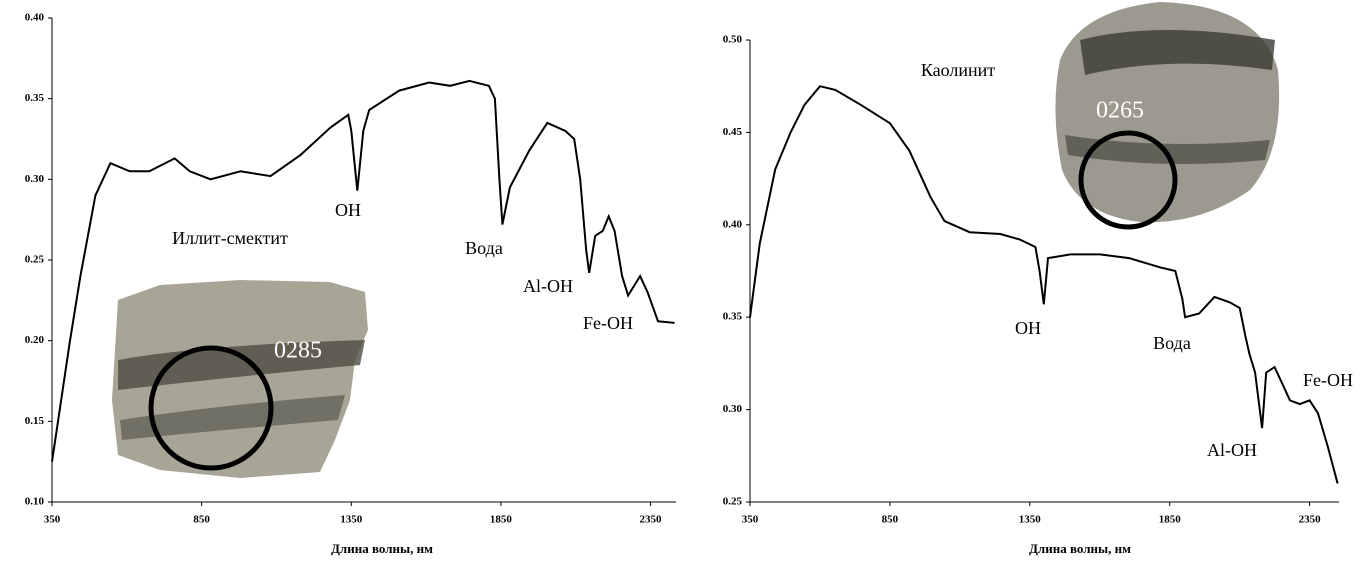  What do you see at coordinates (1120, 111) in the screenshot?
I see `photo-label: 0265` at bounding box center [1120, 111].